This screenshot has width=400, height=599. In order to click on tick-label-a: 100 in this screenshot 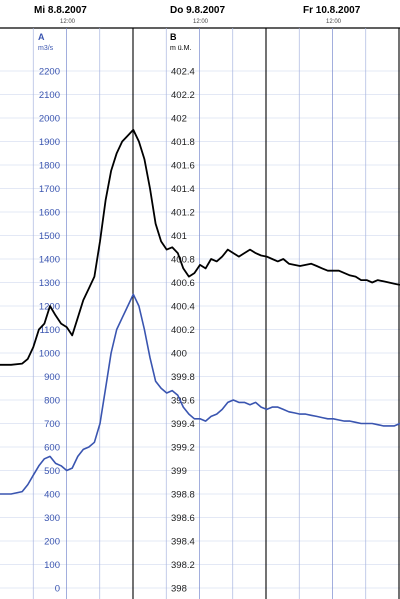, I will do `click(52, 565)`.